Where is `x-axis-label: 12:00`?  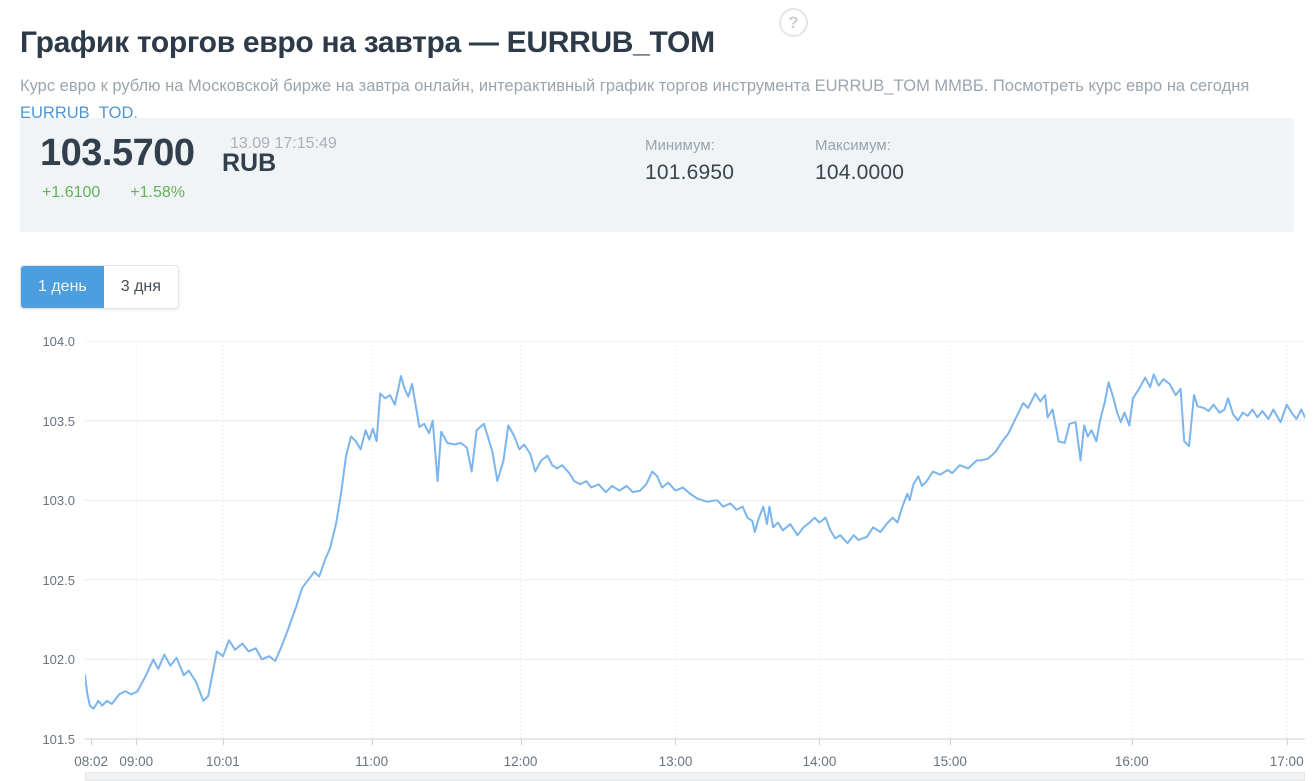
x-axis-label: 12:00 is located at coordinates (520, 761).